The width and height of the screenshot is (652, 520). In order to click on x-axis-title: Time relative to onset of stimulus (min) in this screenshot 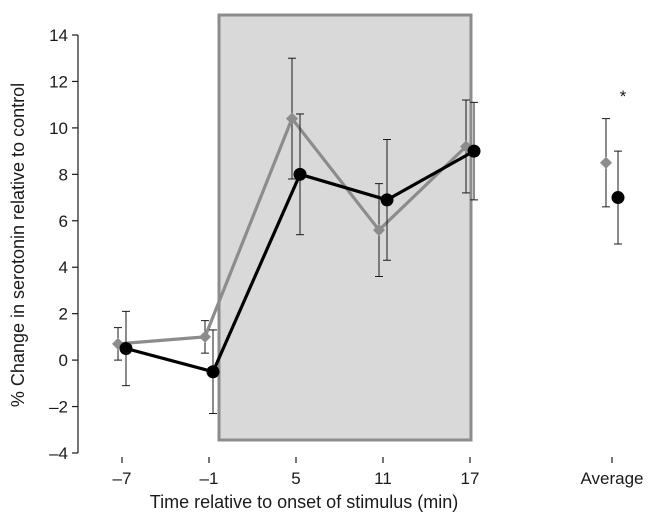, I will do `click(304, 502)`.